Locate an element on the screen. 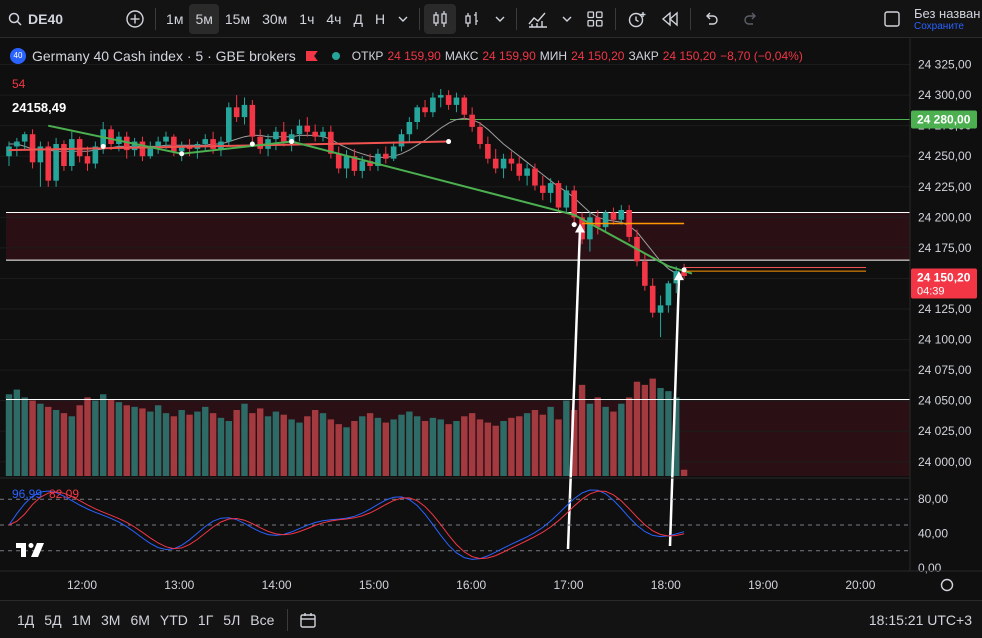 The height and width of the screenshot is (638, 982). replay-button is located at coordinates (670, 19).